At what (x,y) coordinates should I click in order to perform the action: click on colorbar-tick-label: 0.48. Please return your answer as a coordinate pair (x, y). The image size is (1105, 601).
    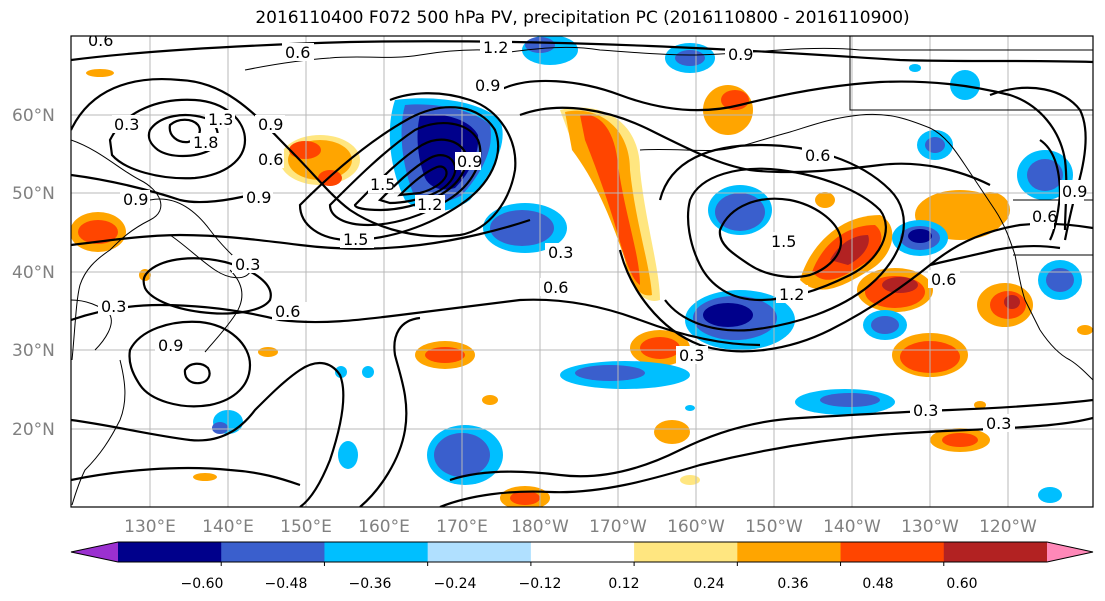
    Looking at the image, I should click on (877, 584).